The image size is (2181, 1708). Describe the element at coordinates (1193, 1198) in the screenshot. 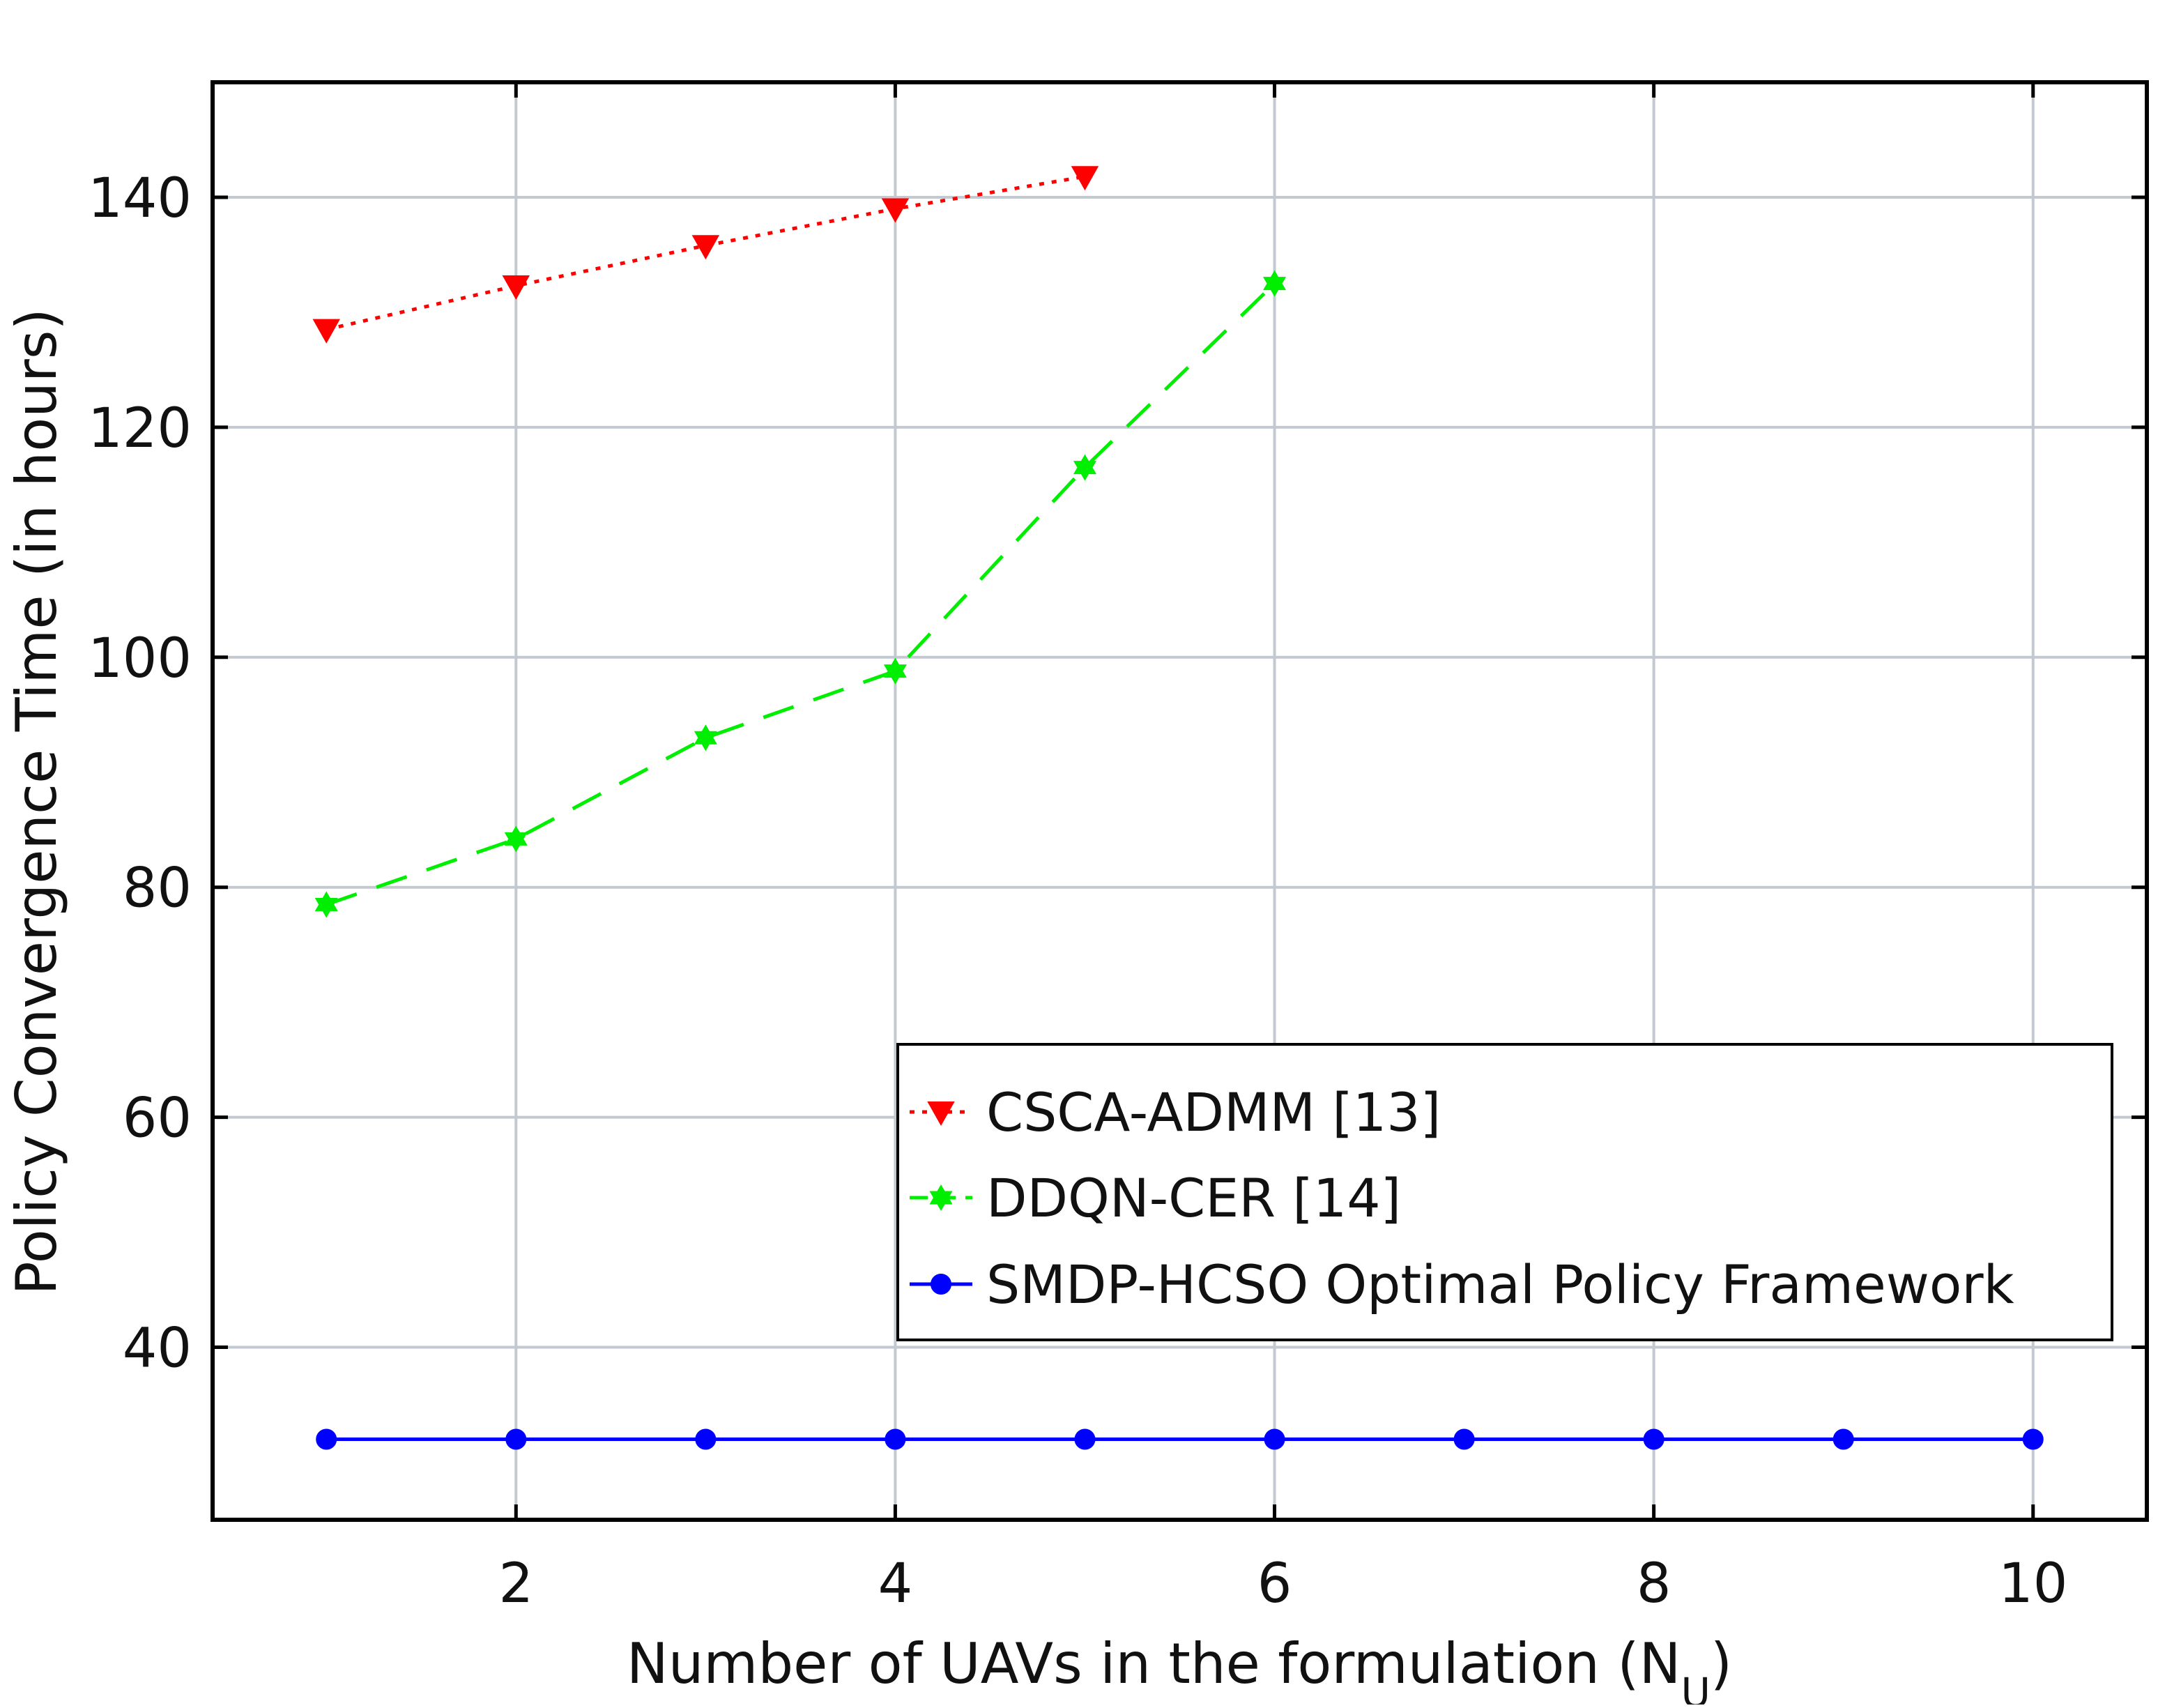

I see `legend-label: DDQN-CER [14]` at that location.